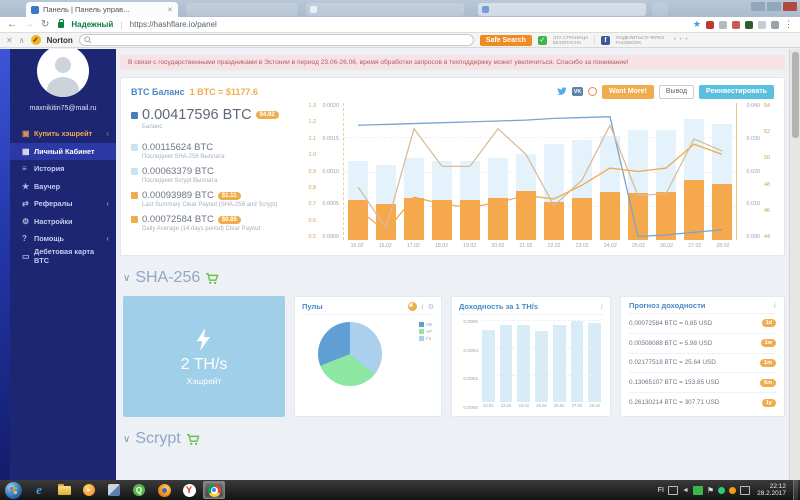 Image resolution: width=800 pixels, height=500 pixels. What do you see at coordinates (114, 490) in the screenshot?
I see `taskbar-app-icon` at bounding box center [114, 490].